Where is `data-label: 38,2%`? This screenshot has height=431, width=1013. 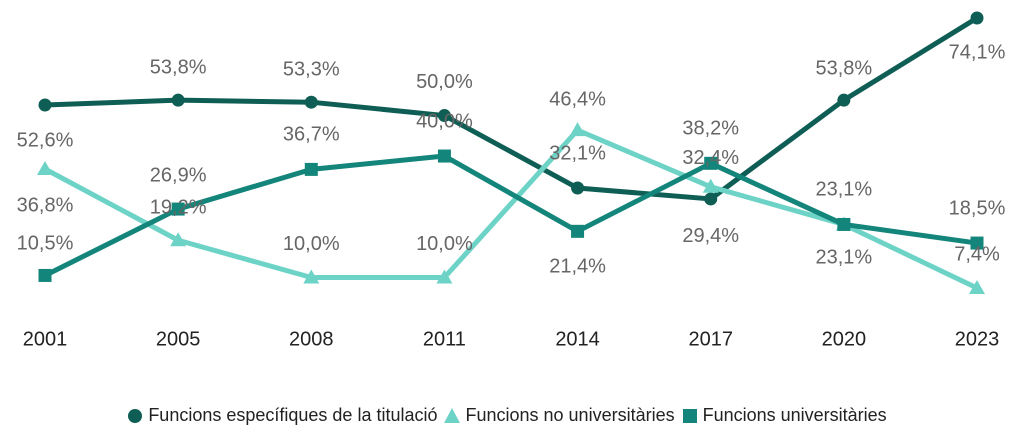 data-label: 38,2% is located at coordinates (710, 129).